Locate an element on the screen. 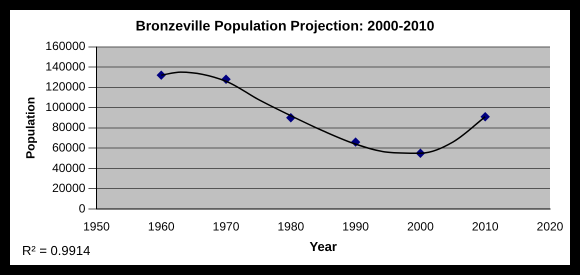 This screenshot has height=275, width=580. y-tick-label: 80000 is located at coordinates (69, 127).